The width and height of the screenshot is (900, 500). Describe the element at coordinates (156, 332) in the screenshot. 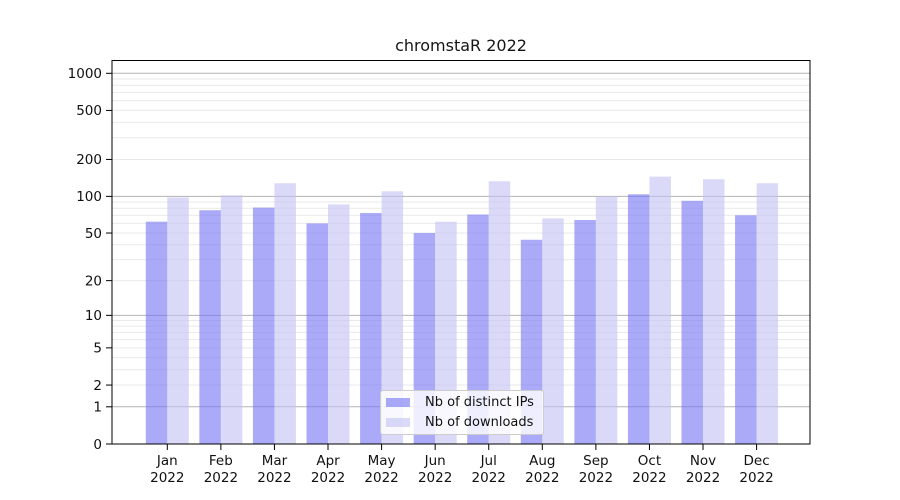

I see `bar-distinct-ips-jan` at that location.